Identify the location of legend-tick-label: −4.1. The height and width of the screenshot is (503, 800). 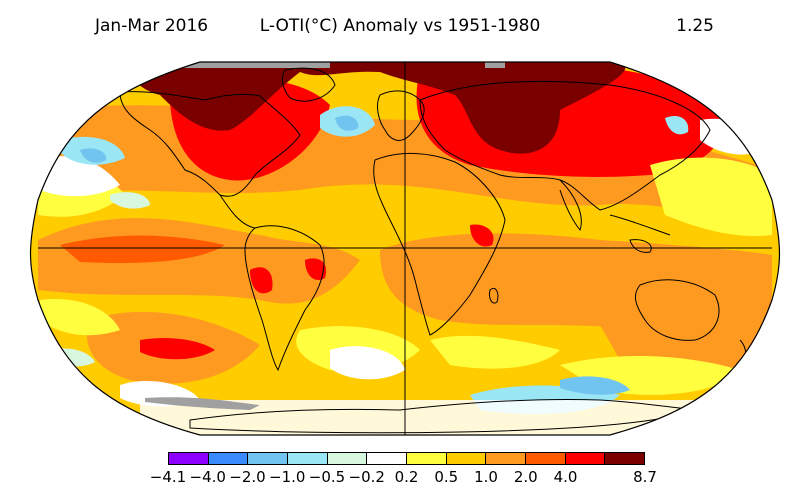
(168, 477).